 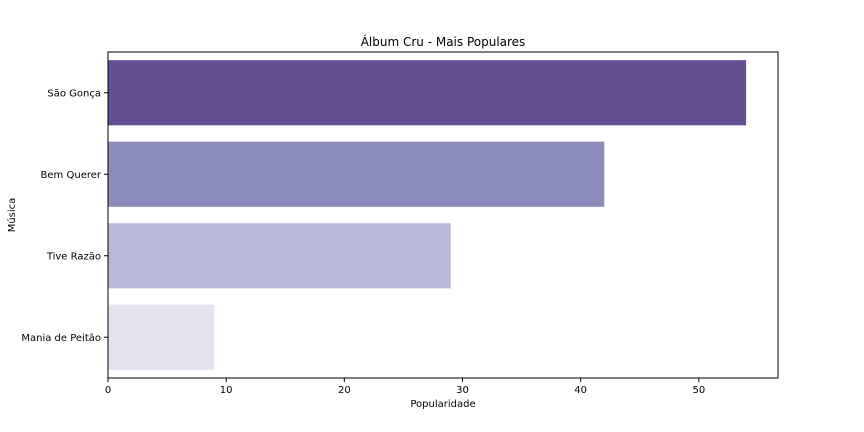 I want to click on y-tick-label: Mania de Peitão, so click(x=61, y=338).